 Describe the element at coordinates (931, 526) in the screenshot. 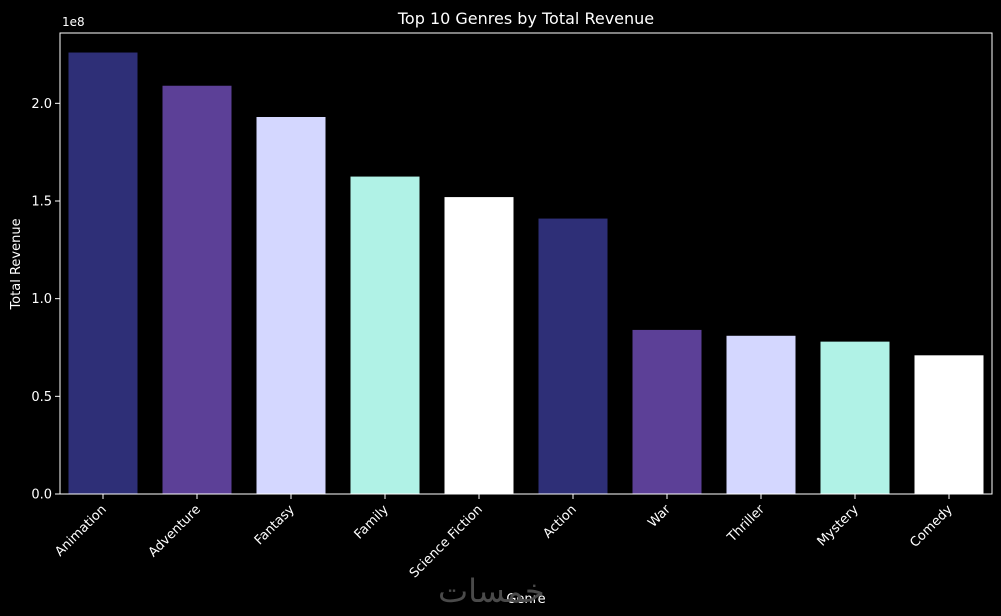

I see `x-tick-label: Comedy` at that location.